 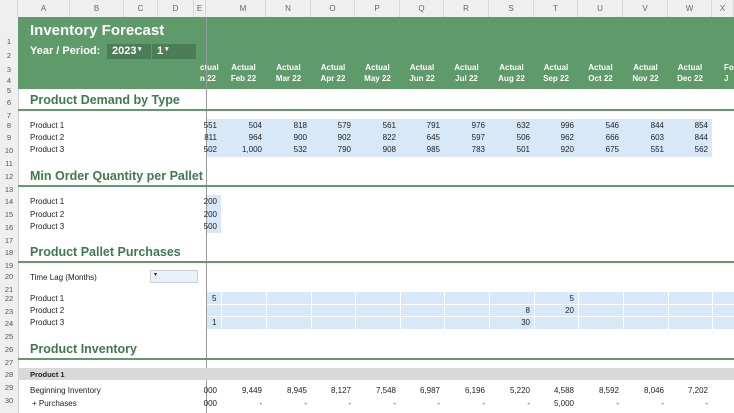 I want to click on demand-cell: 976, so click(x=478, y=125).